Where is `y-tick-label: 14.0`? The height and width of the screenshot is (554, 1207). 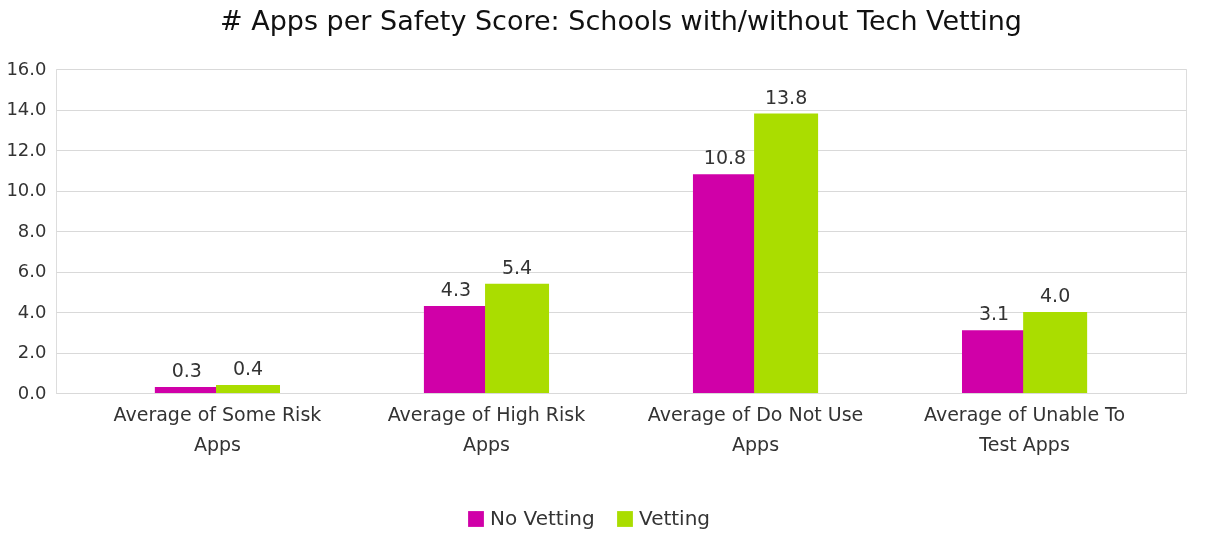 y-tick-label: 14.0 is located at coordinates (26, 108).